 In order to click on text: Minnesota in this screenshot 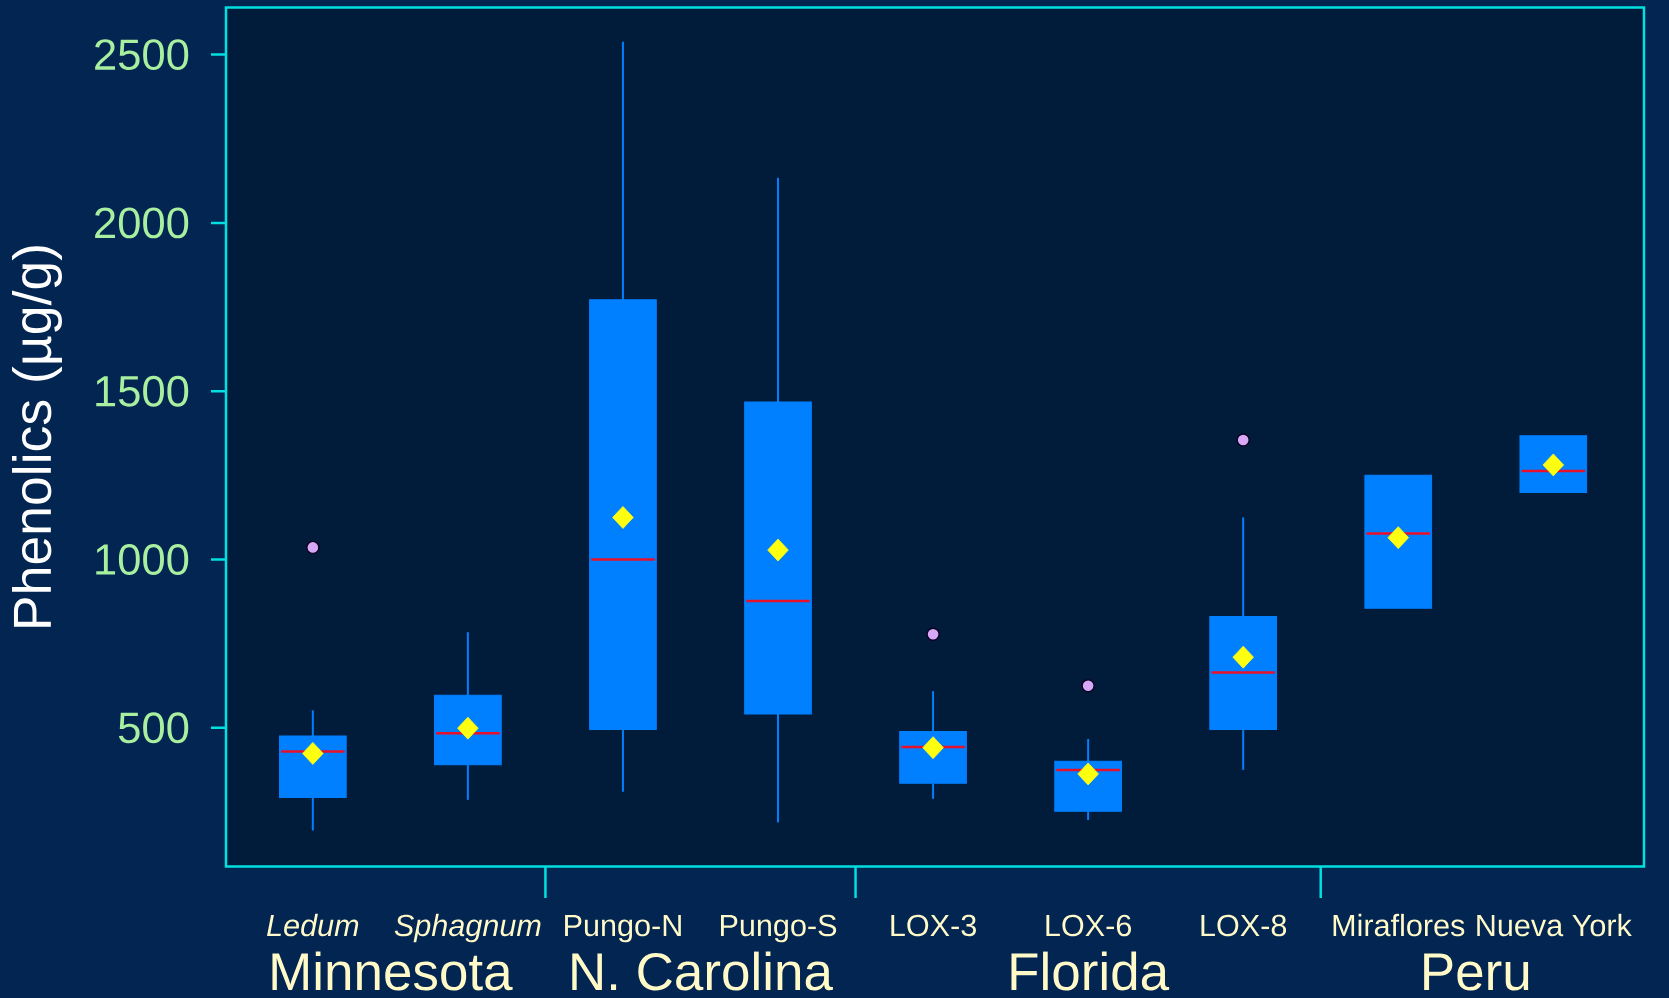, I will do `click(392, 971)`.